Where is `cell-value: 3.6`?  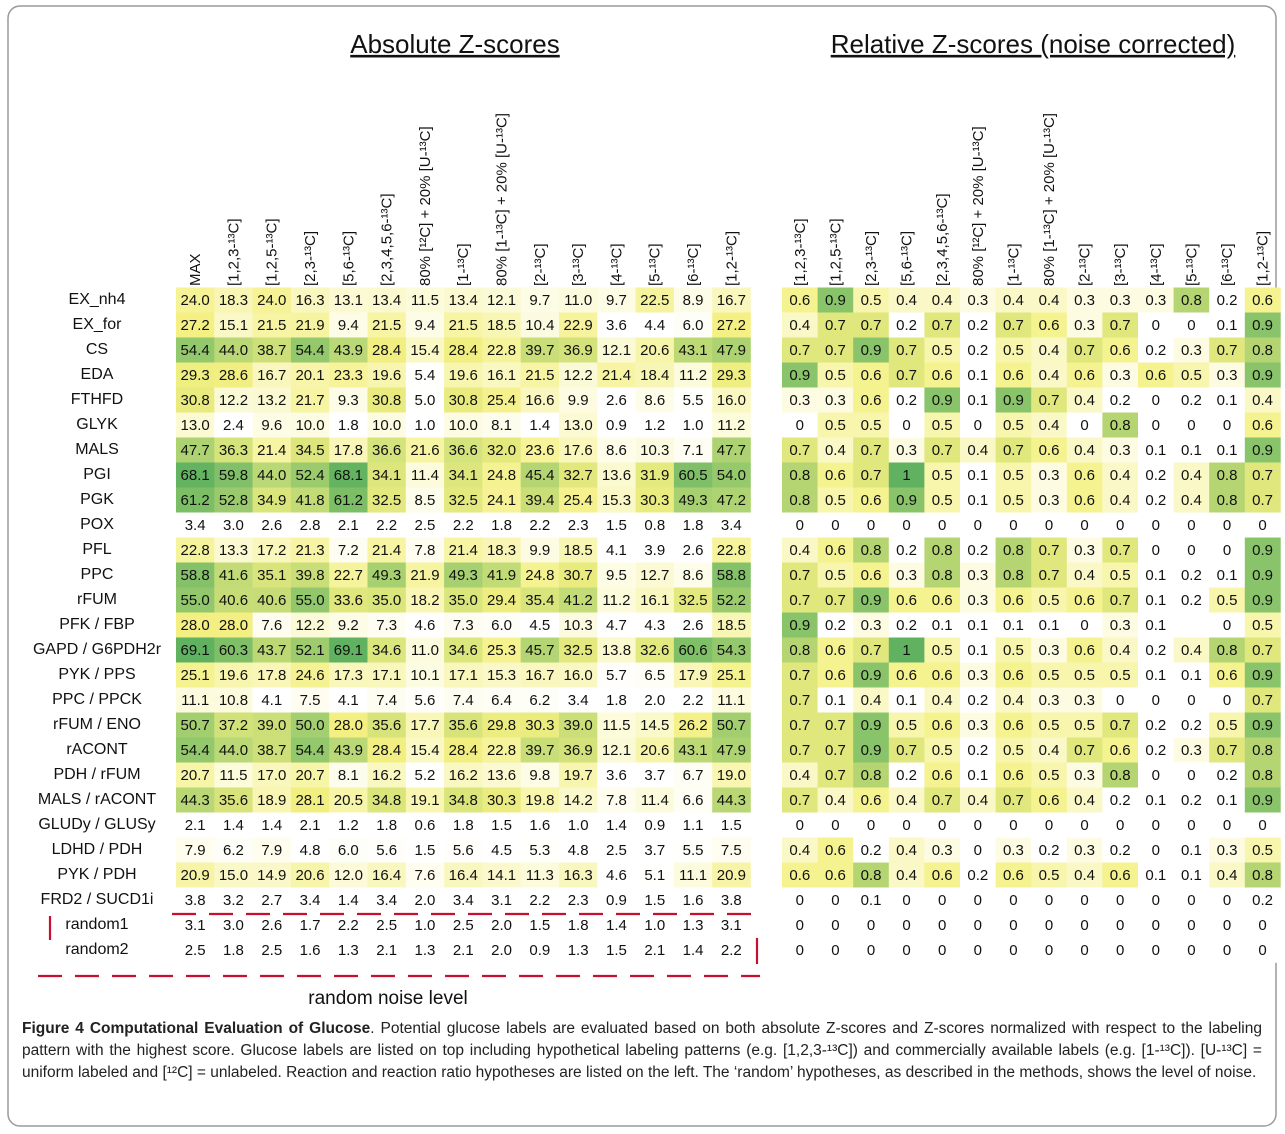
cell-value: 3.6 is located at coordinates (616, 775).